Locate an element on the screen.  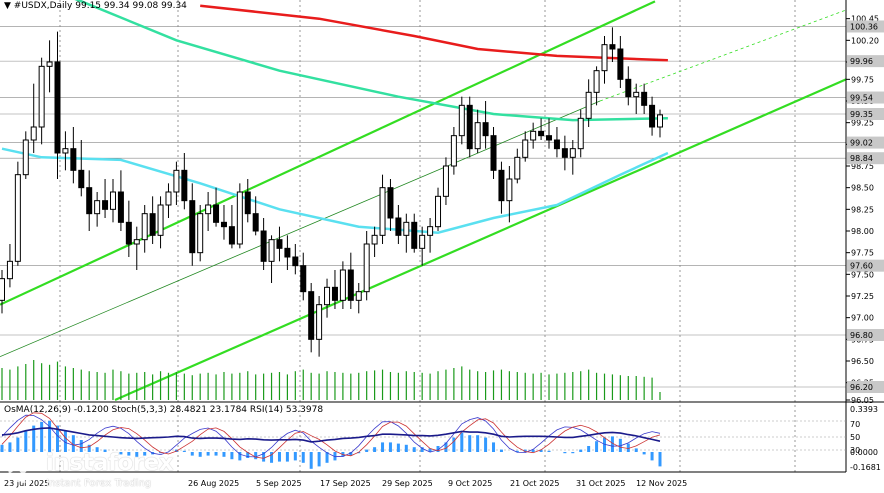
osc-tick-label: -0.1681 is located at coordinates (865, 467).